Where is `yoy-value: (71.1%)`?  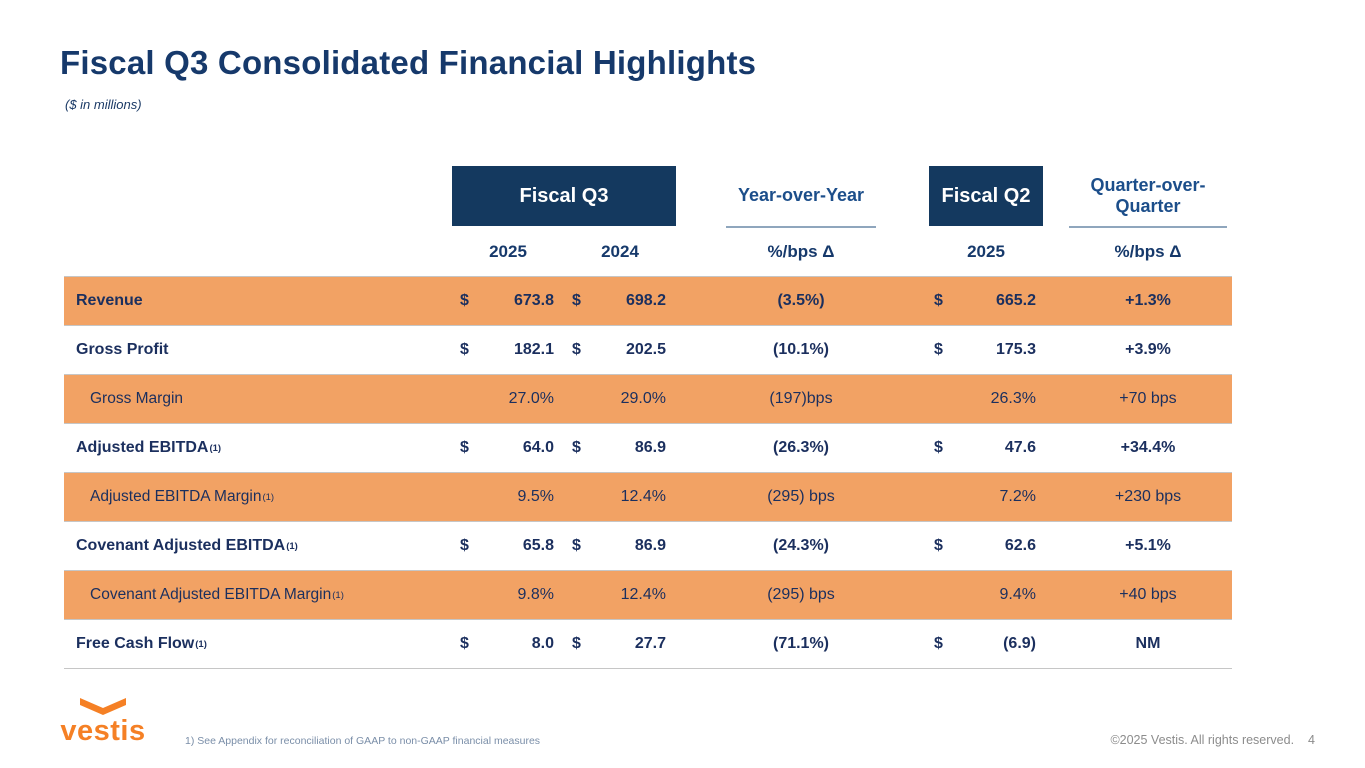 yoy-value: (71.1%) is located at coordinates (801, 643).